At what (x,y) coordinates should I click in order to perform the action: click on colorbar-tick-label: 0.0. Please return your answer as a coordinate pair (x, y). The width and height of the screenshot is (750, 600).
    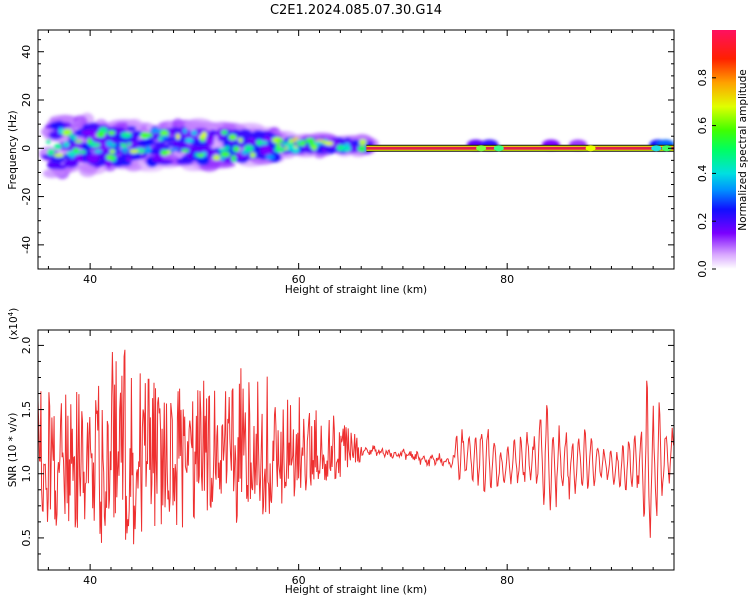
    Looking at the image, I should click on (702, 269).